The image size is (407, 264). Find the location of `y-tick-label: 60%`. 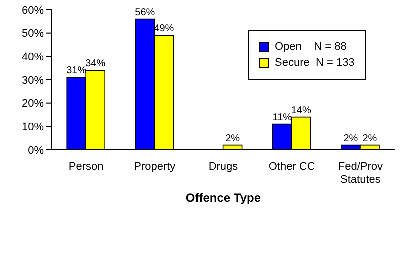

y-tick-label: 60% is located at coordinates (33, 10).